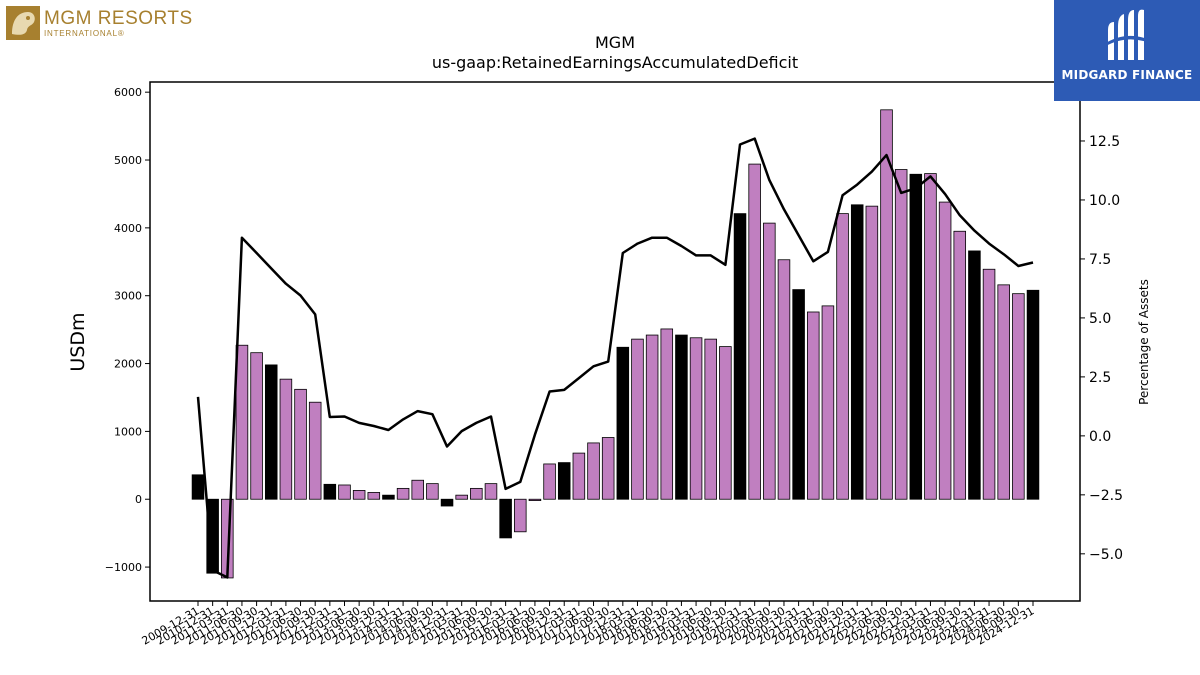 The width and height of the screenshot is (1200, 675). I want to click on y-axis-label: USDm, so click(78, 341).